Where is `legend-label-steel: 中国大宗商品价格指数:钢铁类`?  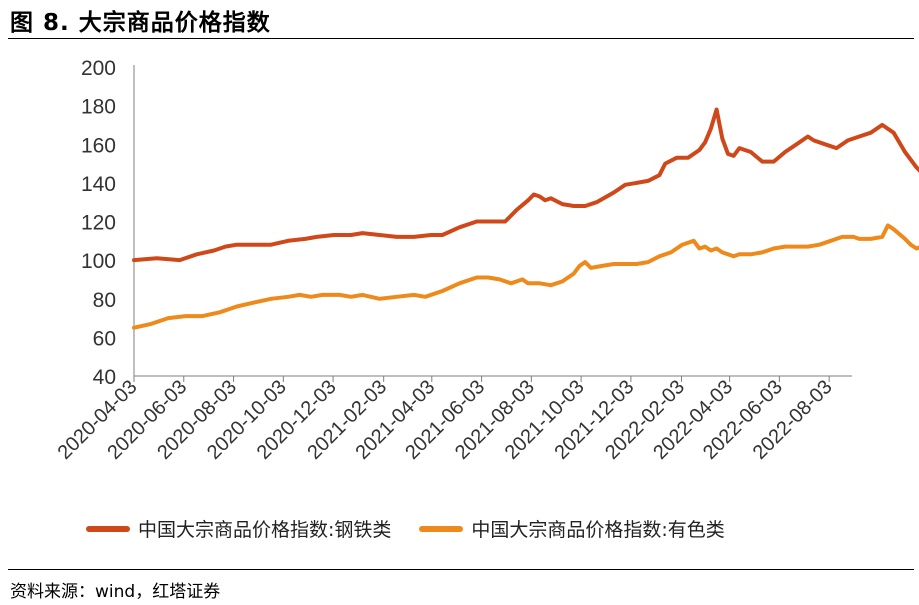 legend-label-steel: 中国大宗商品价格指数:钢铁类 is located at coordinates (265, 530).